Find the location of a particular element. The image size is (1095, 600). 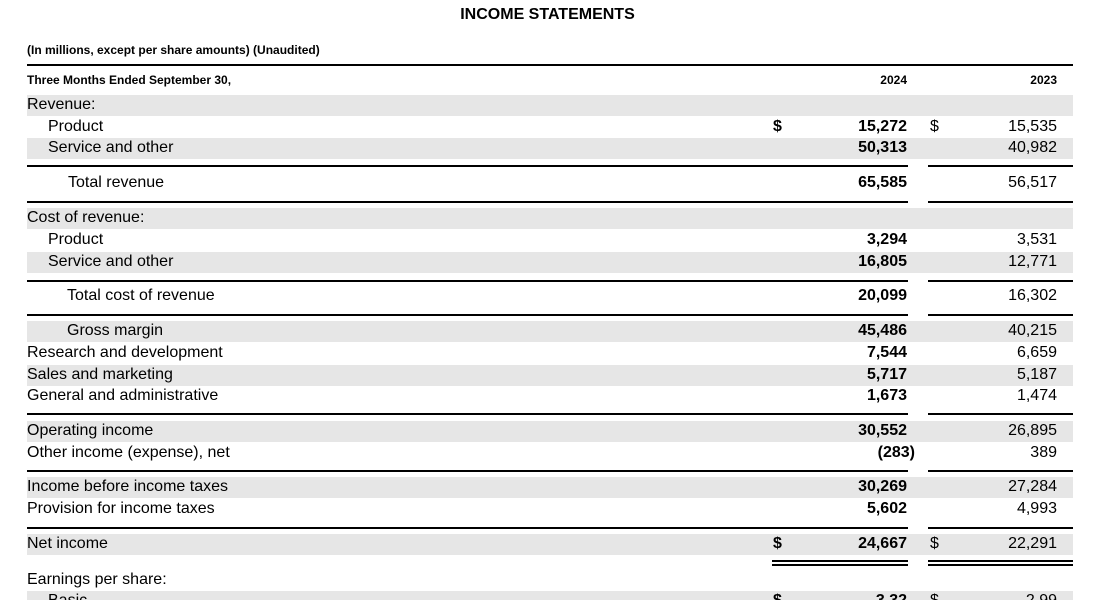

current-value: 1,673 is located at coordinates (886, 395).